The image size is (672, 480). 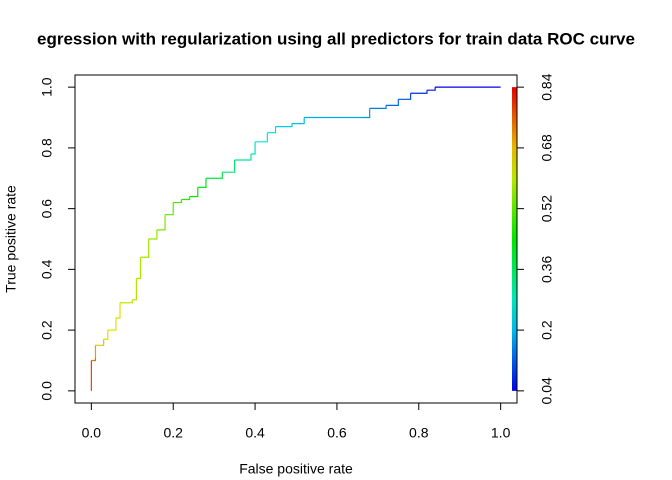 What do you see at coordinates (47, 87) in the screenshot?
I see `y-tick-label: 1.0` at bounding box center [47, 87].